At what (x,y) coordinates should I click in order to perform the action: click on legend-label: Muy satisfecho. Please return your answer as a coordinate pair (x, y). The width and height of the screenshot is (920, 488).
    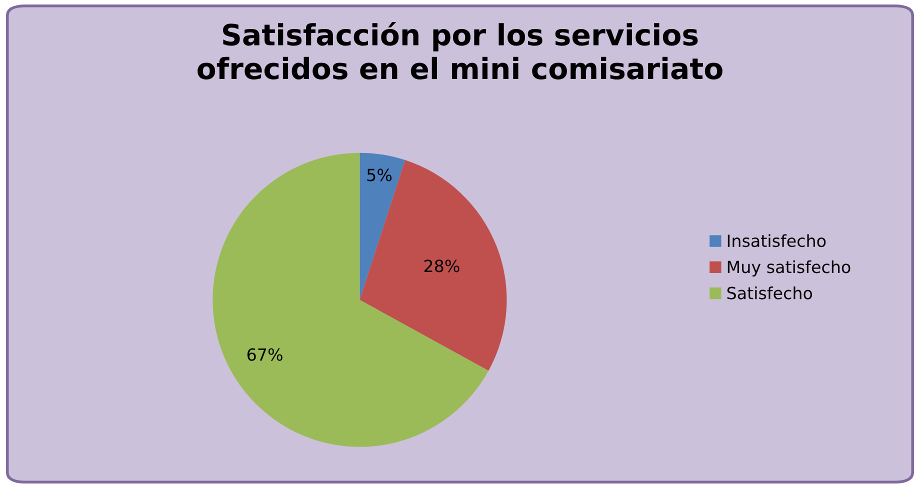
    Looking at the image, I should click on (789, 268).